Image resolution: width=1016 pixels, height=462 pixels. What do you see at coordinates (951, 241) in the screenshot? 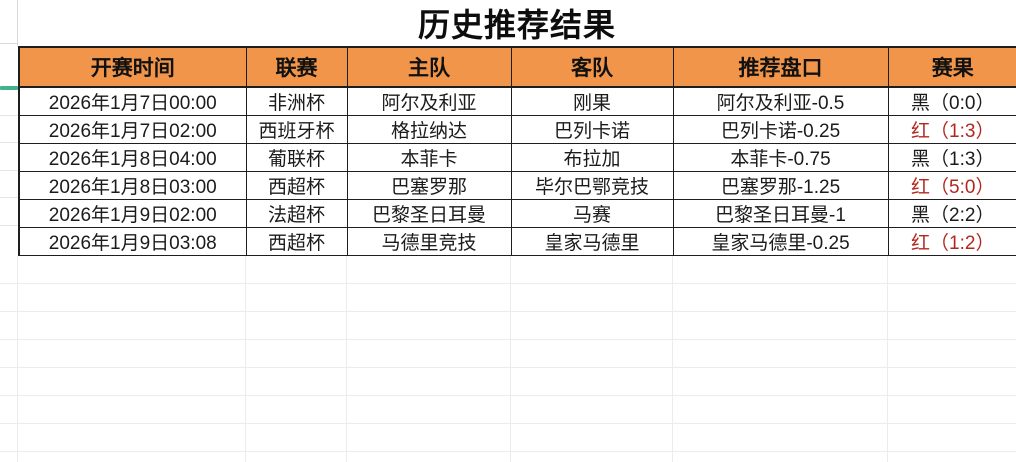
I see `cell-result: 红（1:2）` at bounding box center [951, 241].